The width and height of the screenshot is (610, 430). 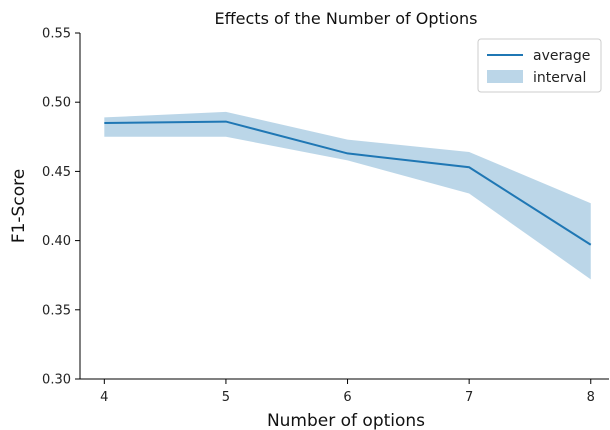 What do you see at coordinates (104, 397) in the screenshot?
I see `x-tick-label: 4` at bounding box center [104, 397].